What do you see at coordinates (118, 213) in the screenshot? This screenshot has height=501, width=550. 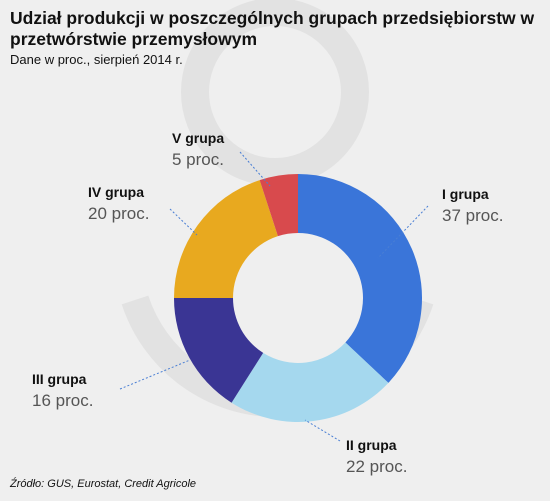 I see `slice-value-4: 20 proc.` at bounding box center [118, 213].